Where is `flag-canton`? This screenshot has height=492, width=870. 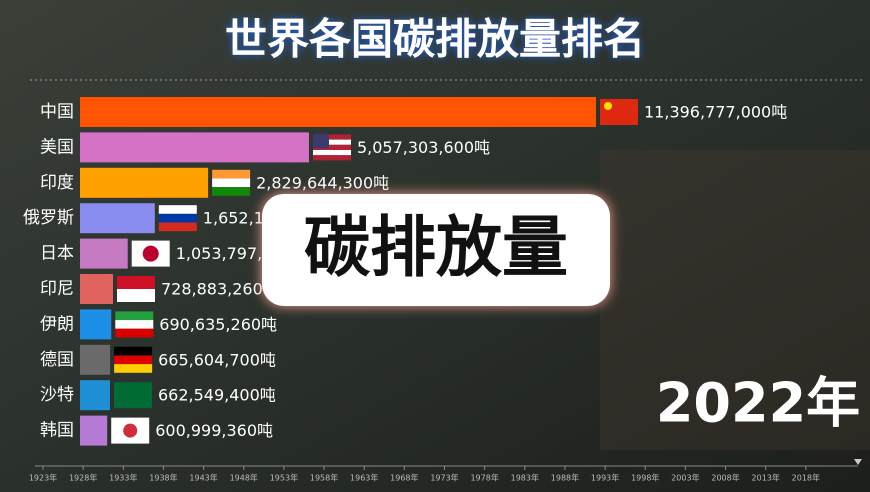 flag-canton is located at coordinates (320, 141).